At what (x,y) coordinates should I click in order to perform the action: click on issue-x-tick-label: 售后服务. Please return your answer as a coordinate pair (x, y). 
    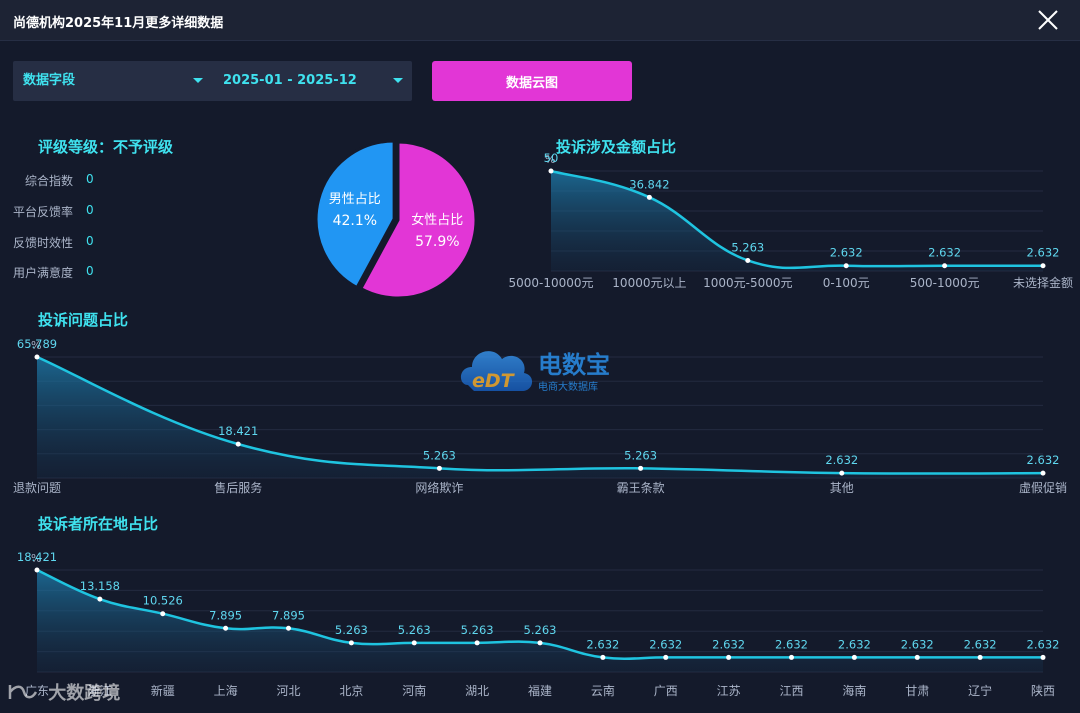
    Looking at the image, I should click on (238, 487).